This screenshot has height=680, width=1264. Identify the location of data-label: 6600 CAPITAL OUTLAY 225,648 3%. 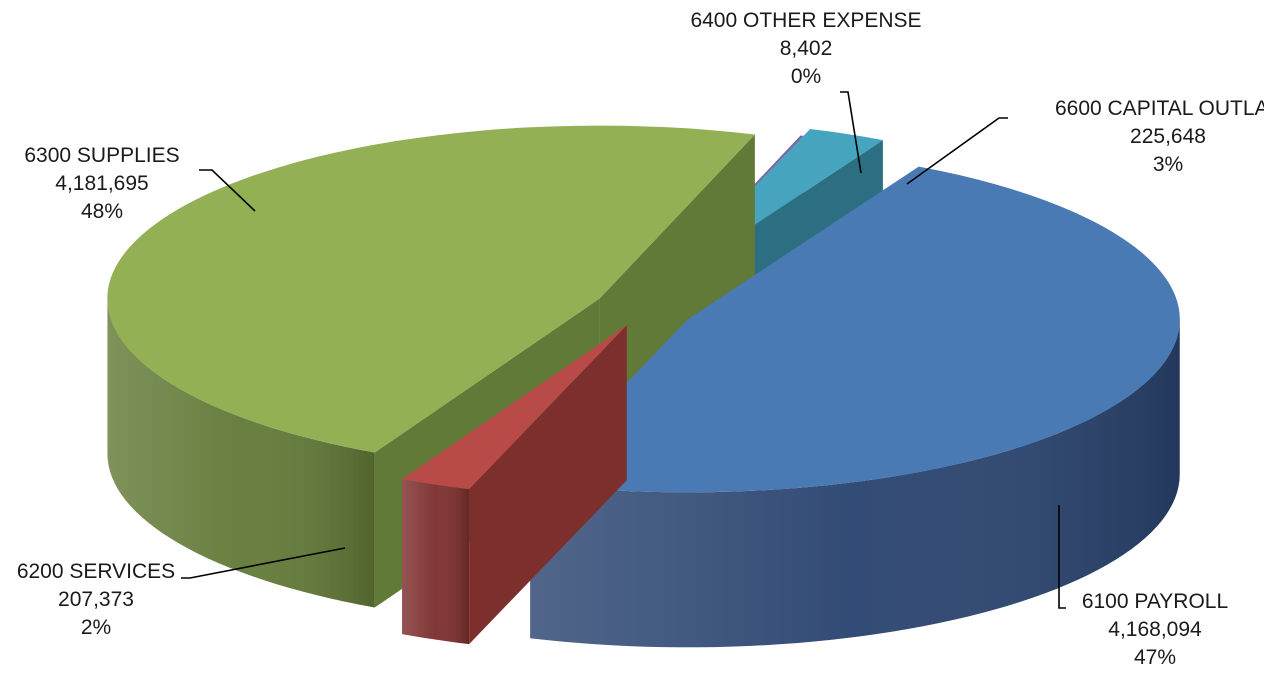
(1159, 136).